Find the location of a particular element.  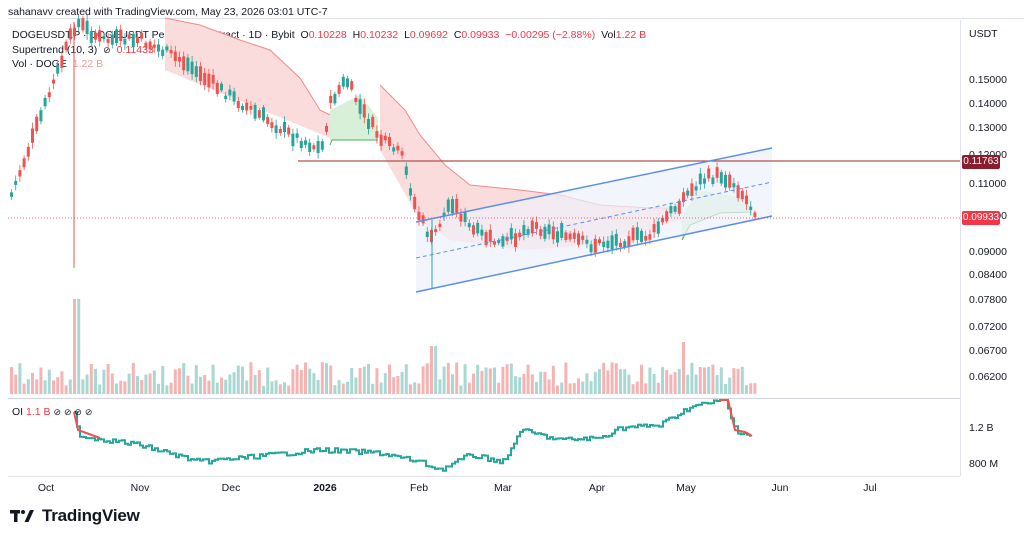

low-label: L is located at coordinates (407, 35).